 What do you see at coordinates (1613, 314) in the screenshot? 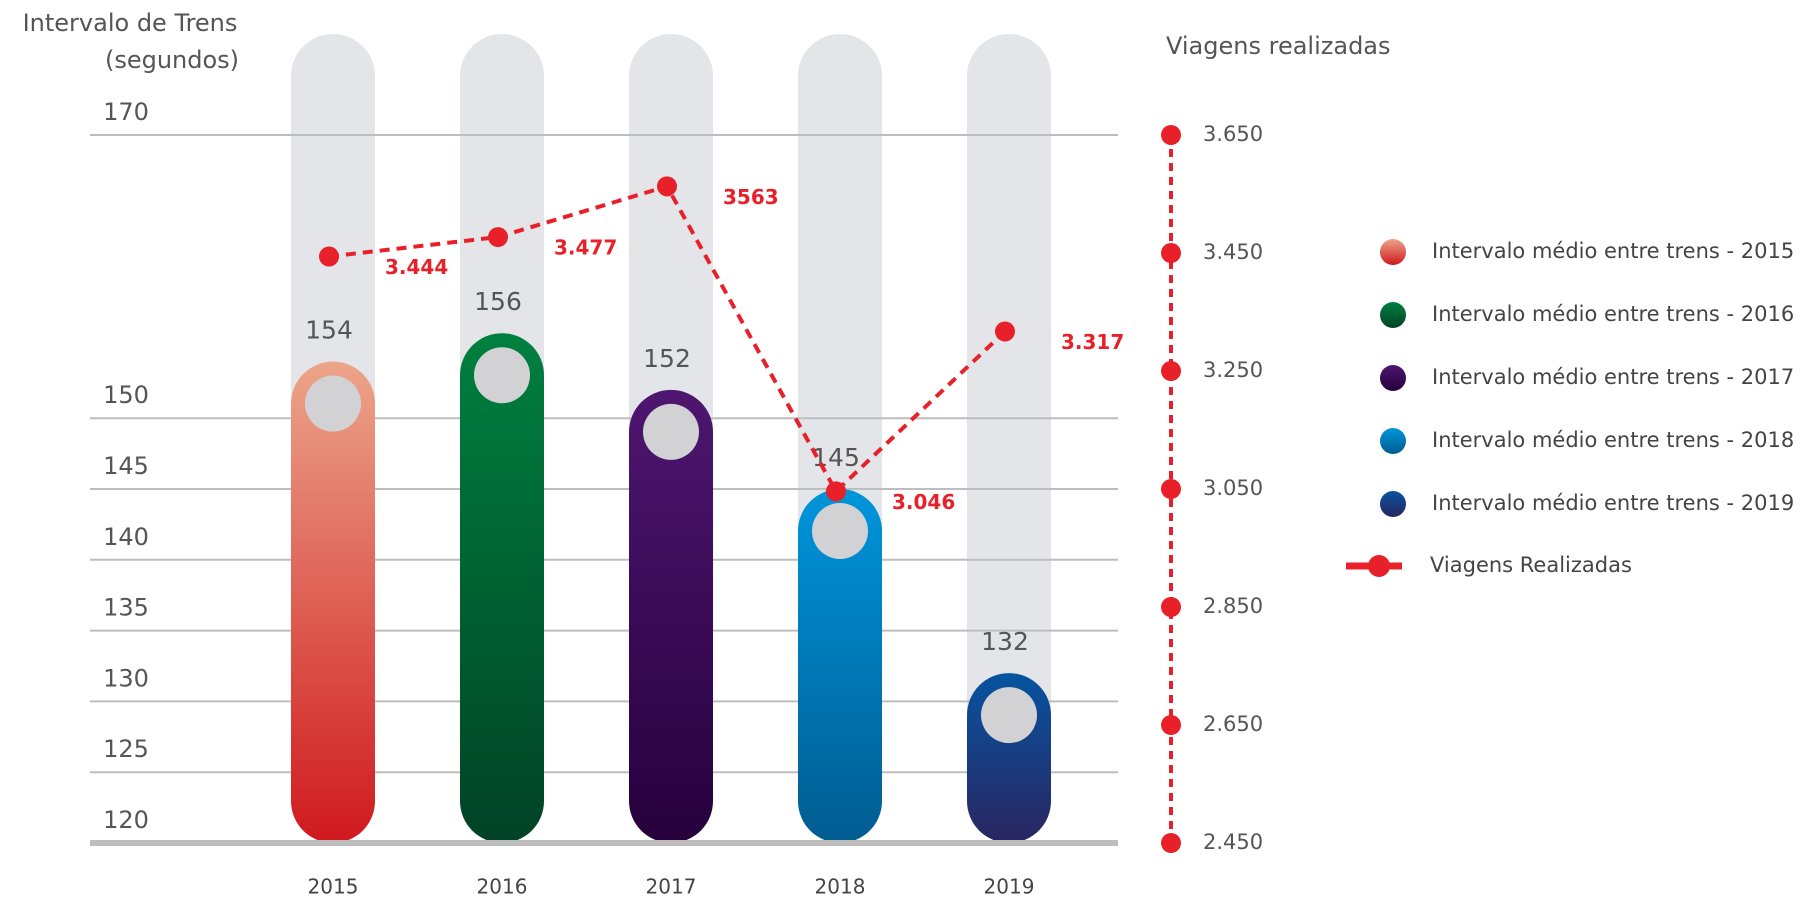
I see `legend-label: Intervalo médio entre trens - 2016` at bounding box center [1613, 314].